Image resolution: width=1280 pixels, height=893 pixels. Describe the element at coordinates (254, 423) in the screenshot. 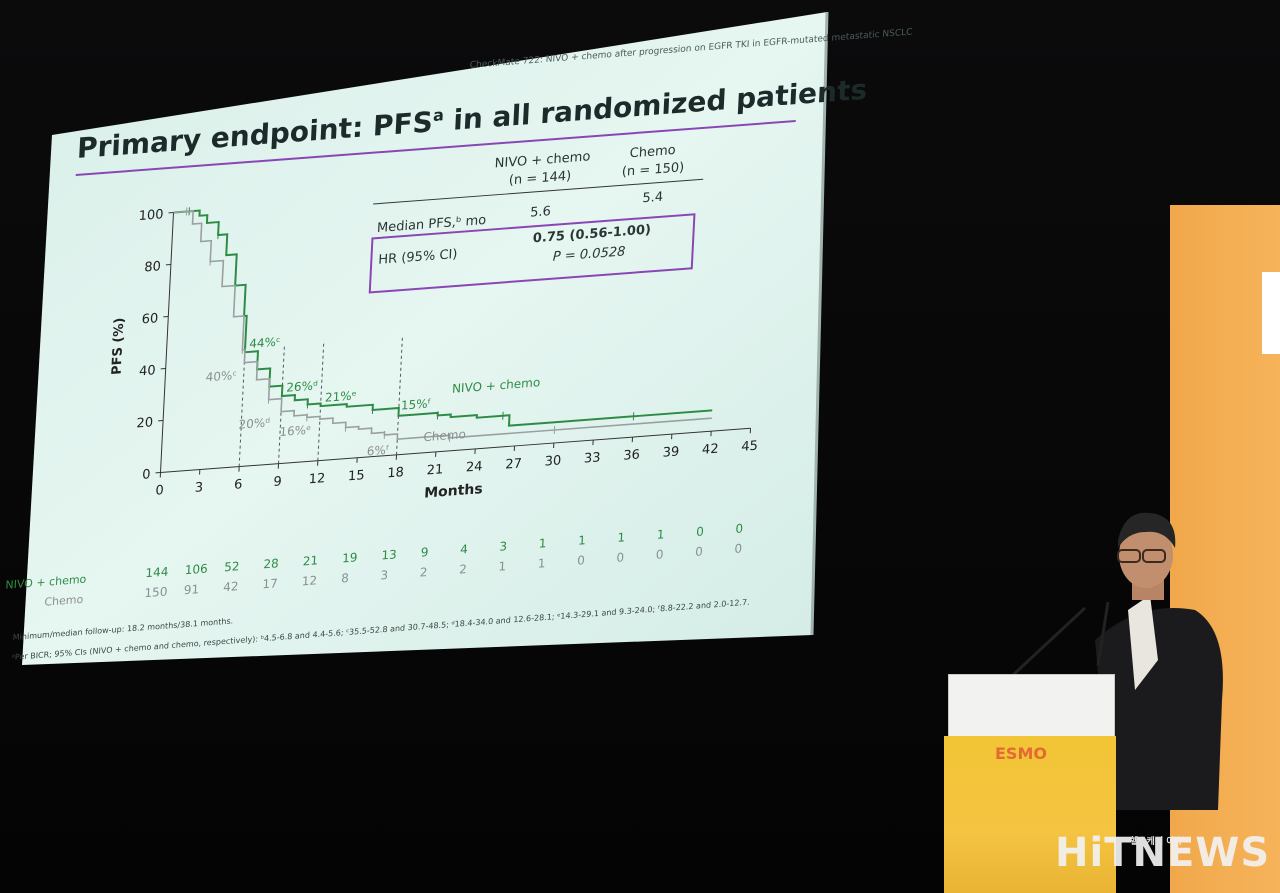

I see `annot-chemo-9: 20%ᵈ` at that location.